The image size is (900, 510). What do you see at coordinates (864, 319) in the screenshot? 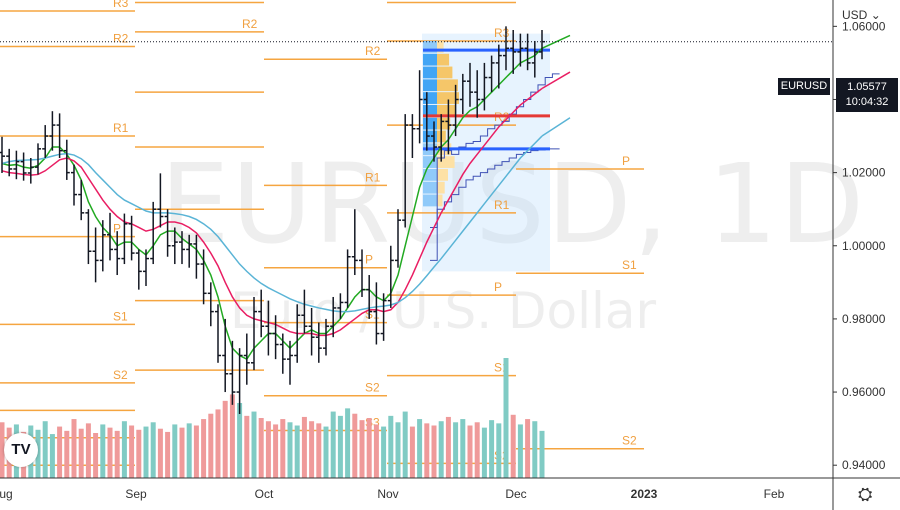
I see `price-axis-tick-label: 0.98000` at bounding box center [864, 319].